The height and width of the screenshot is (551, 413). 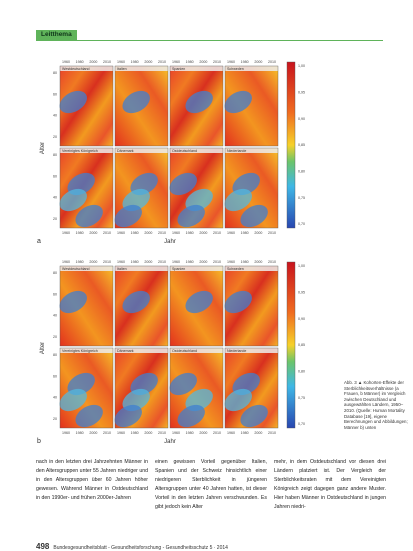 What do you see at coordinates (170, 442) in the screenshot?
I see `x-axis-label: Jahr` at bounding box center [170, 442].